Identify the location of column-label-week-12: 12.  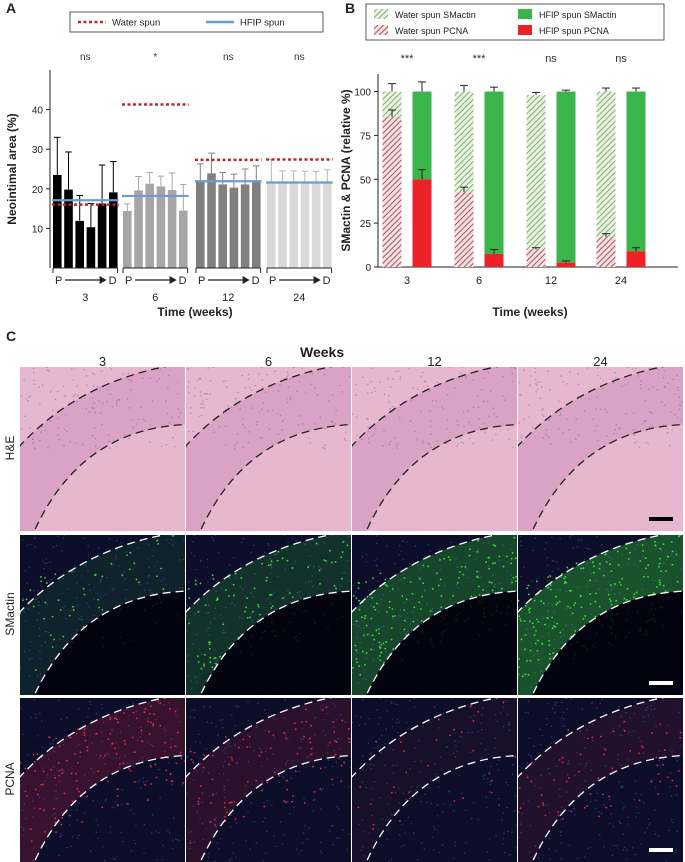
(434, 361).